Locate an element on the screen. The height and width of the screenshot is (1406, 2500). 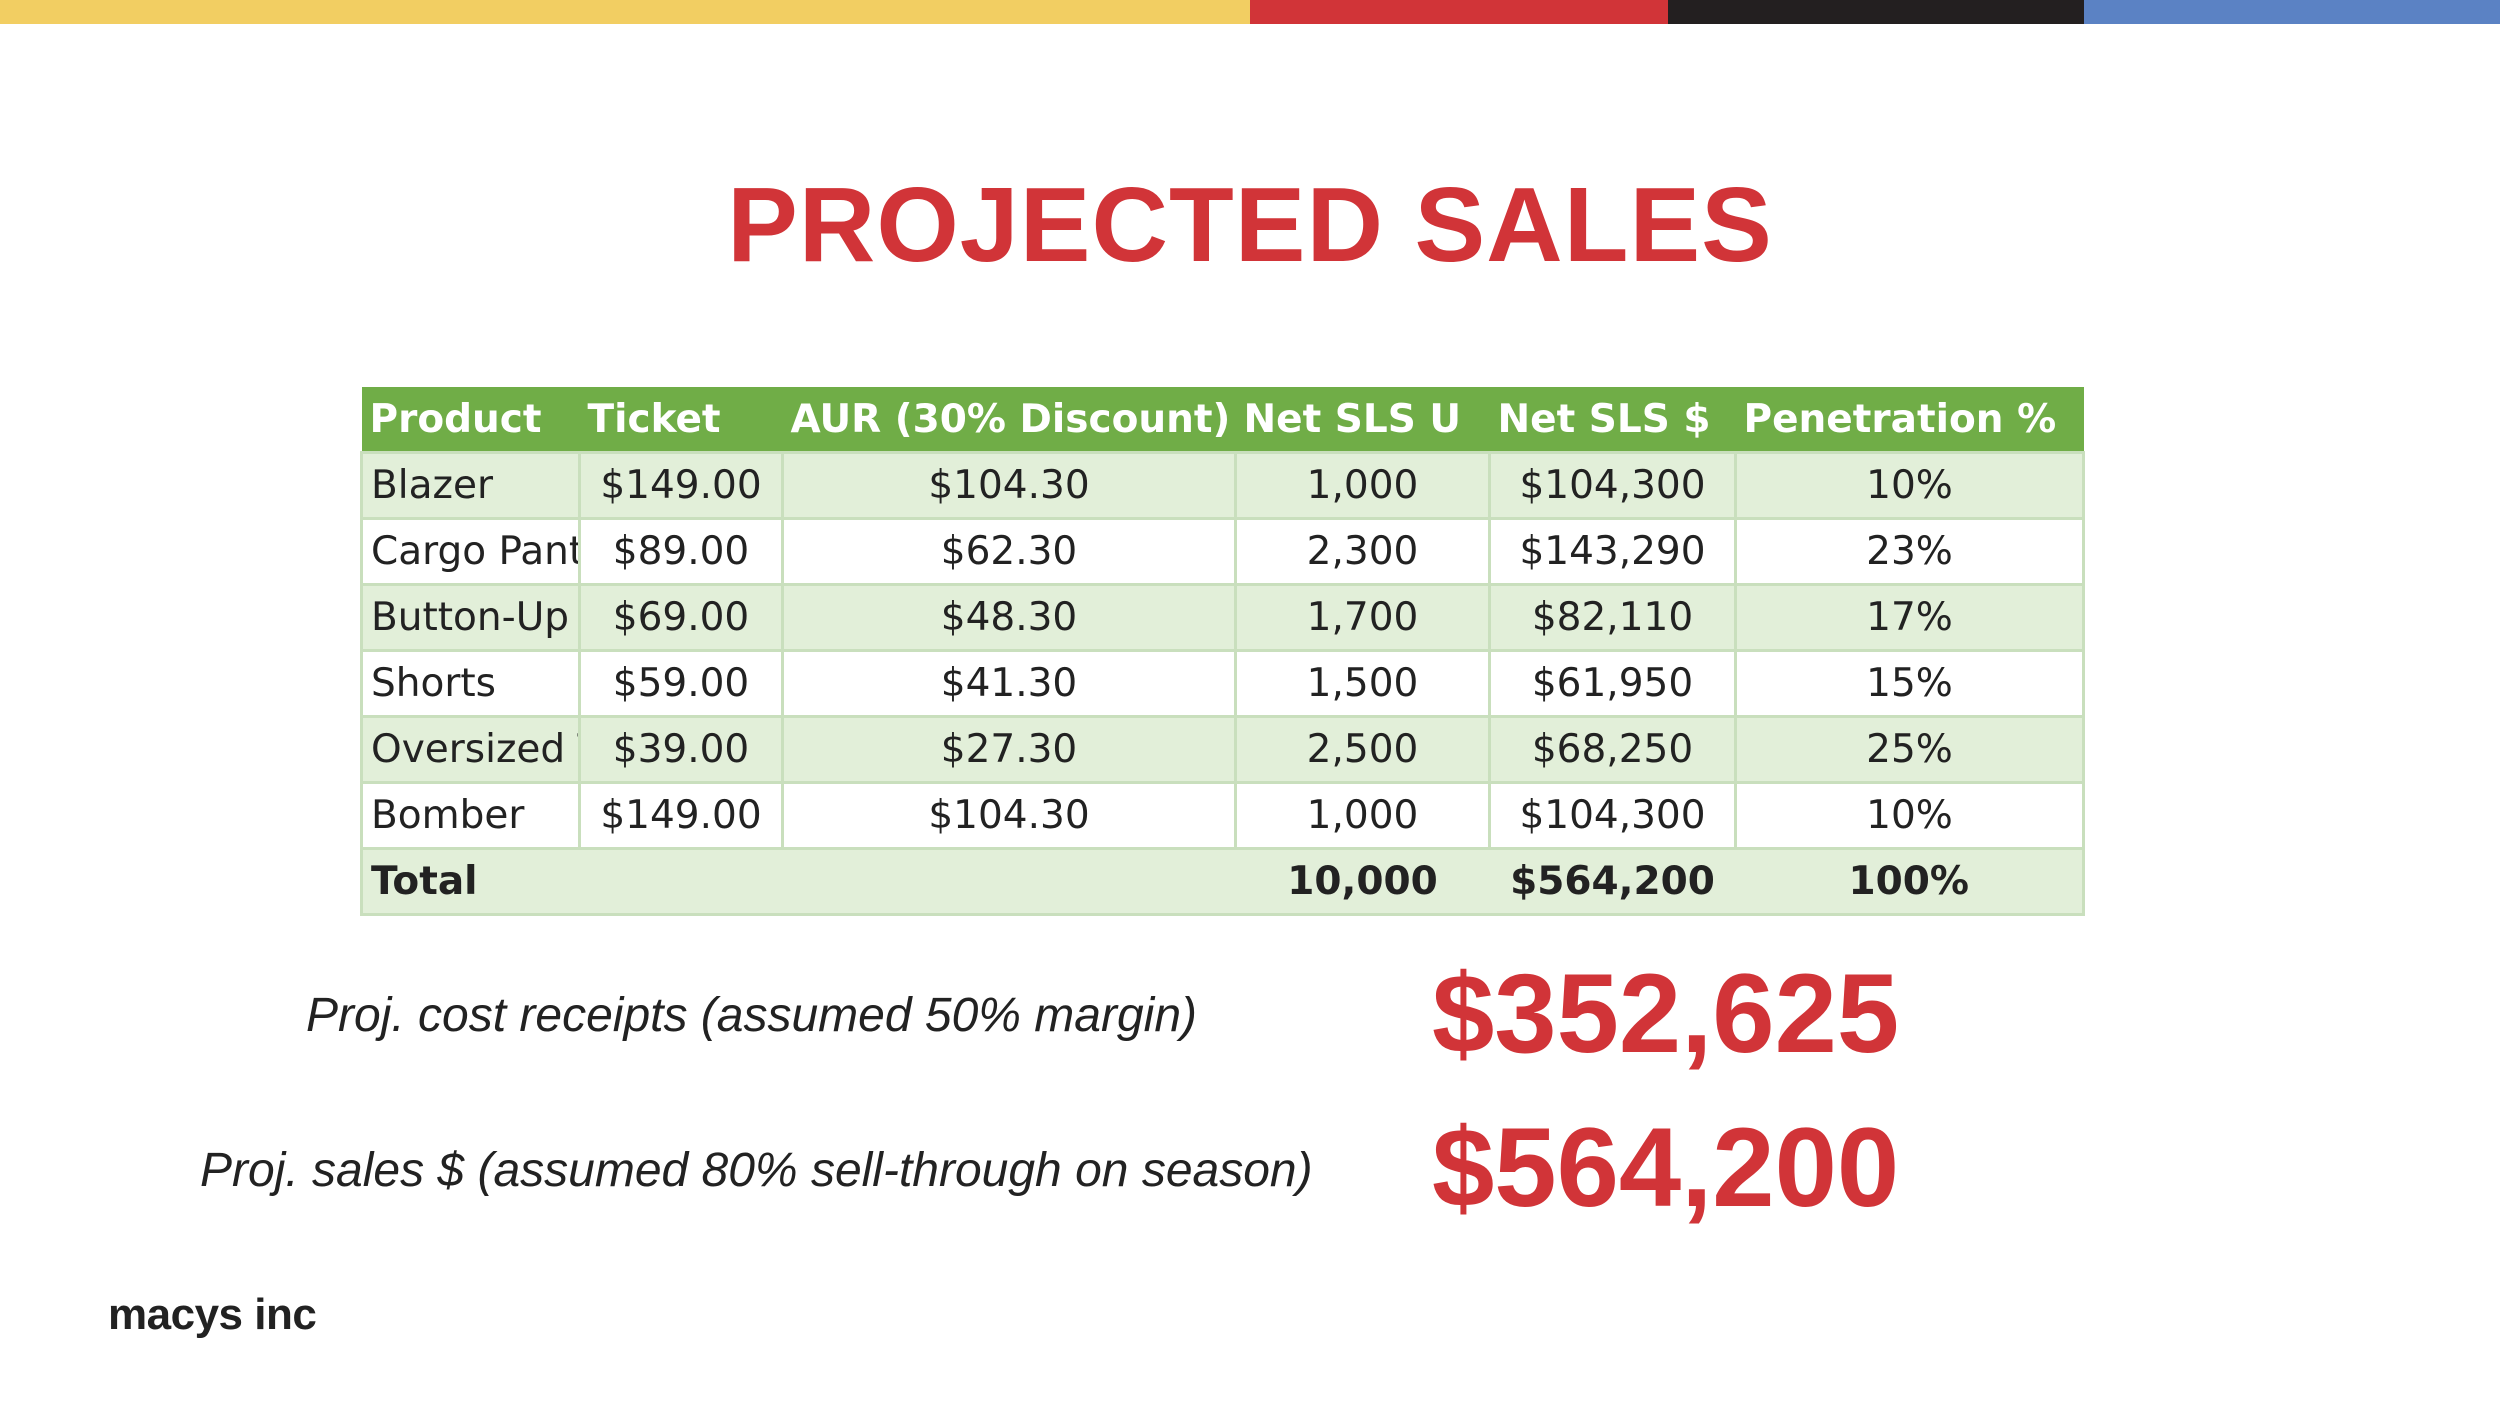
cell-aur: $41.30 is located at coordinates (1009, 683).